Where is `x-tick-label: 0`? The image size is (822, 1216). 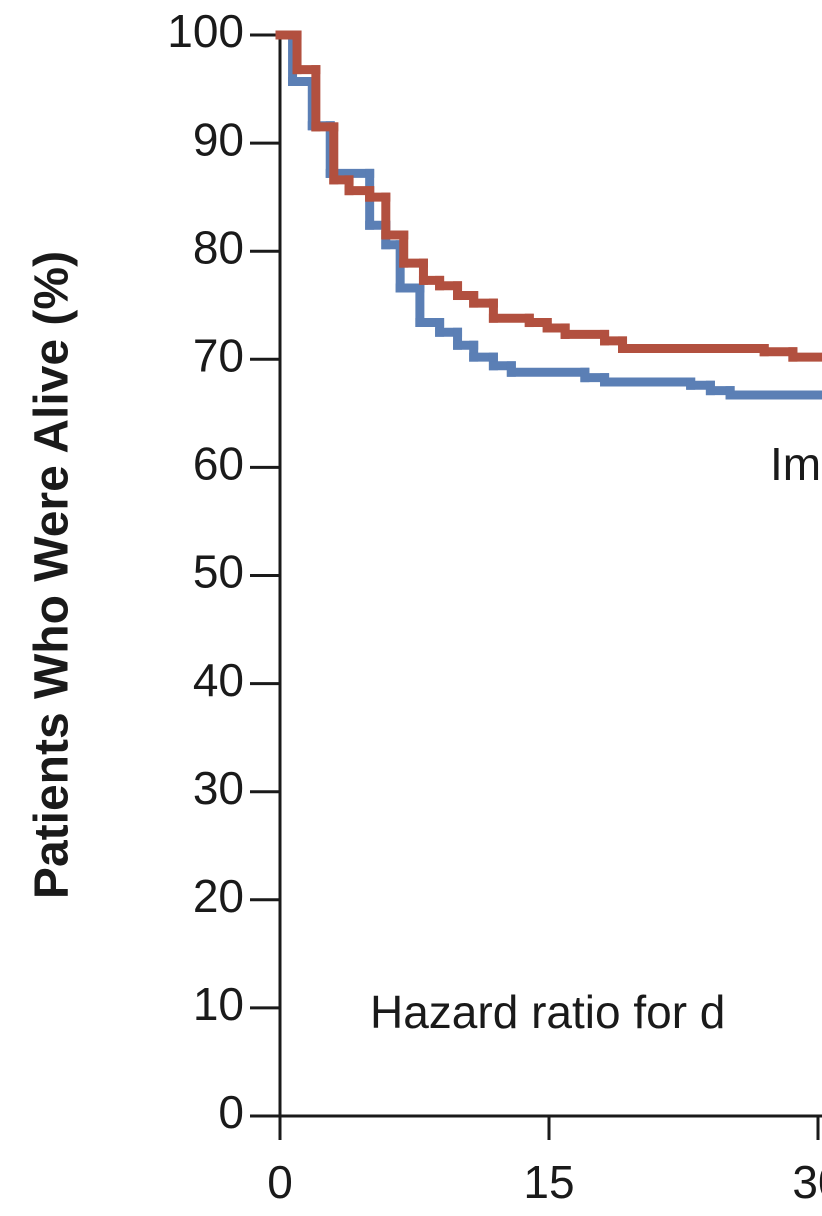
x-tick-label: 0 is located at coordinates (280, 1182).